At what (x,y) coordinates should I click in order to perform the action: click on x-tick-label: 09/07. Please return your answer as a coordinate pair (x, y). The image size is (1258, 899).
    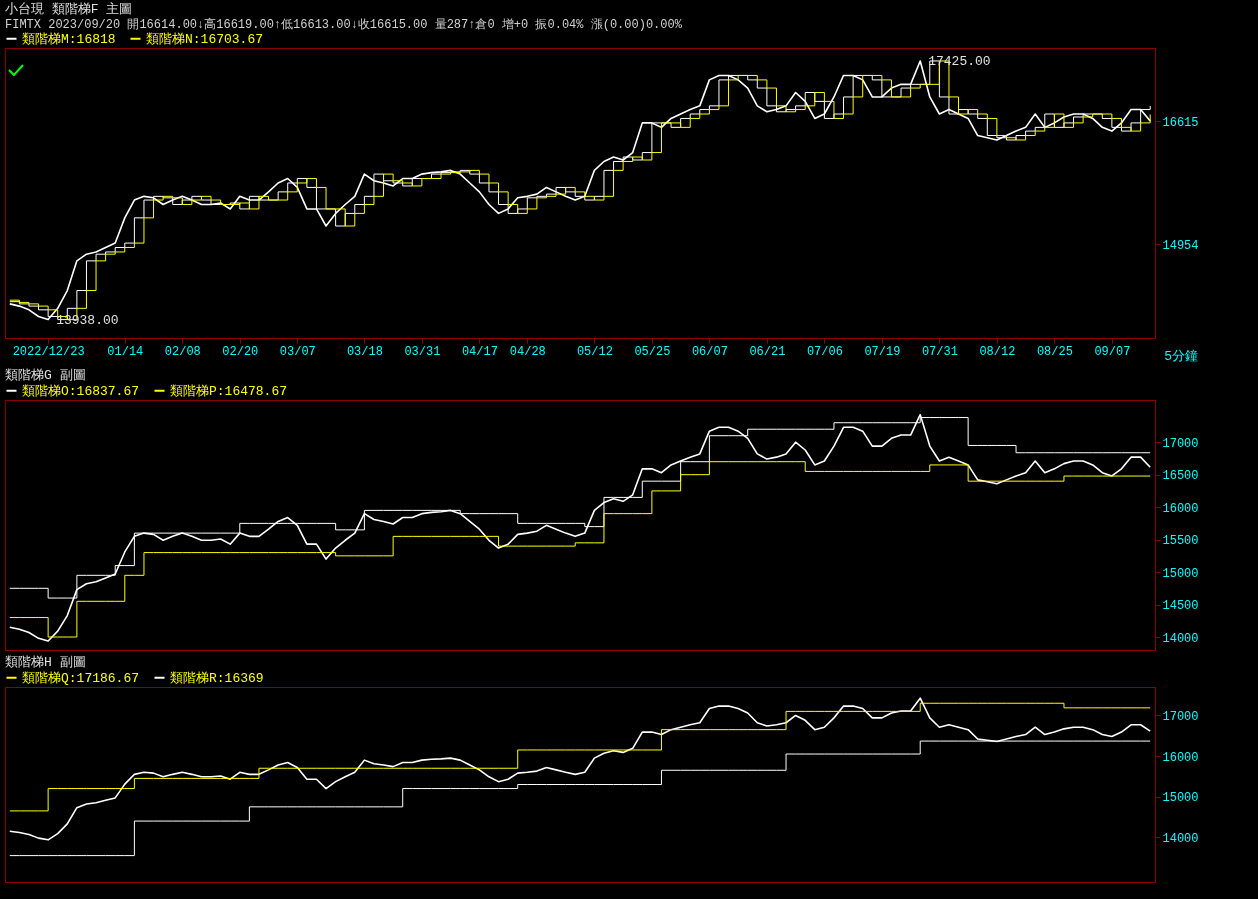
    Looking at the image, I should click on (1112, 351).